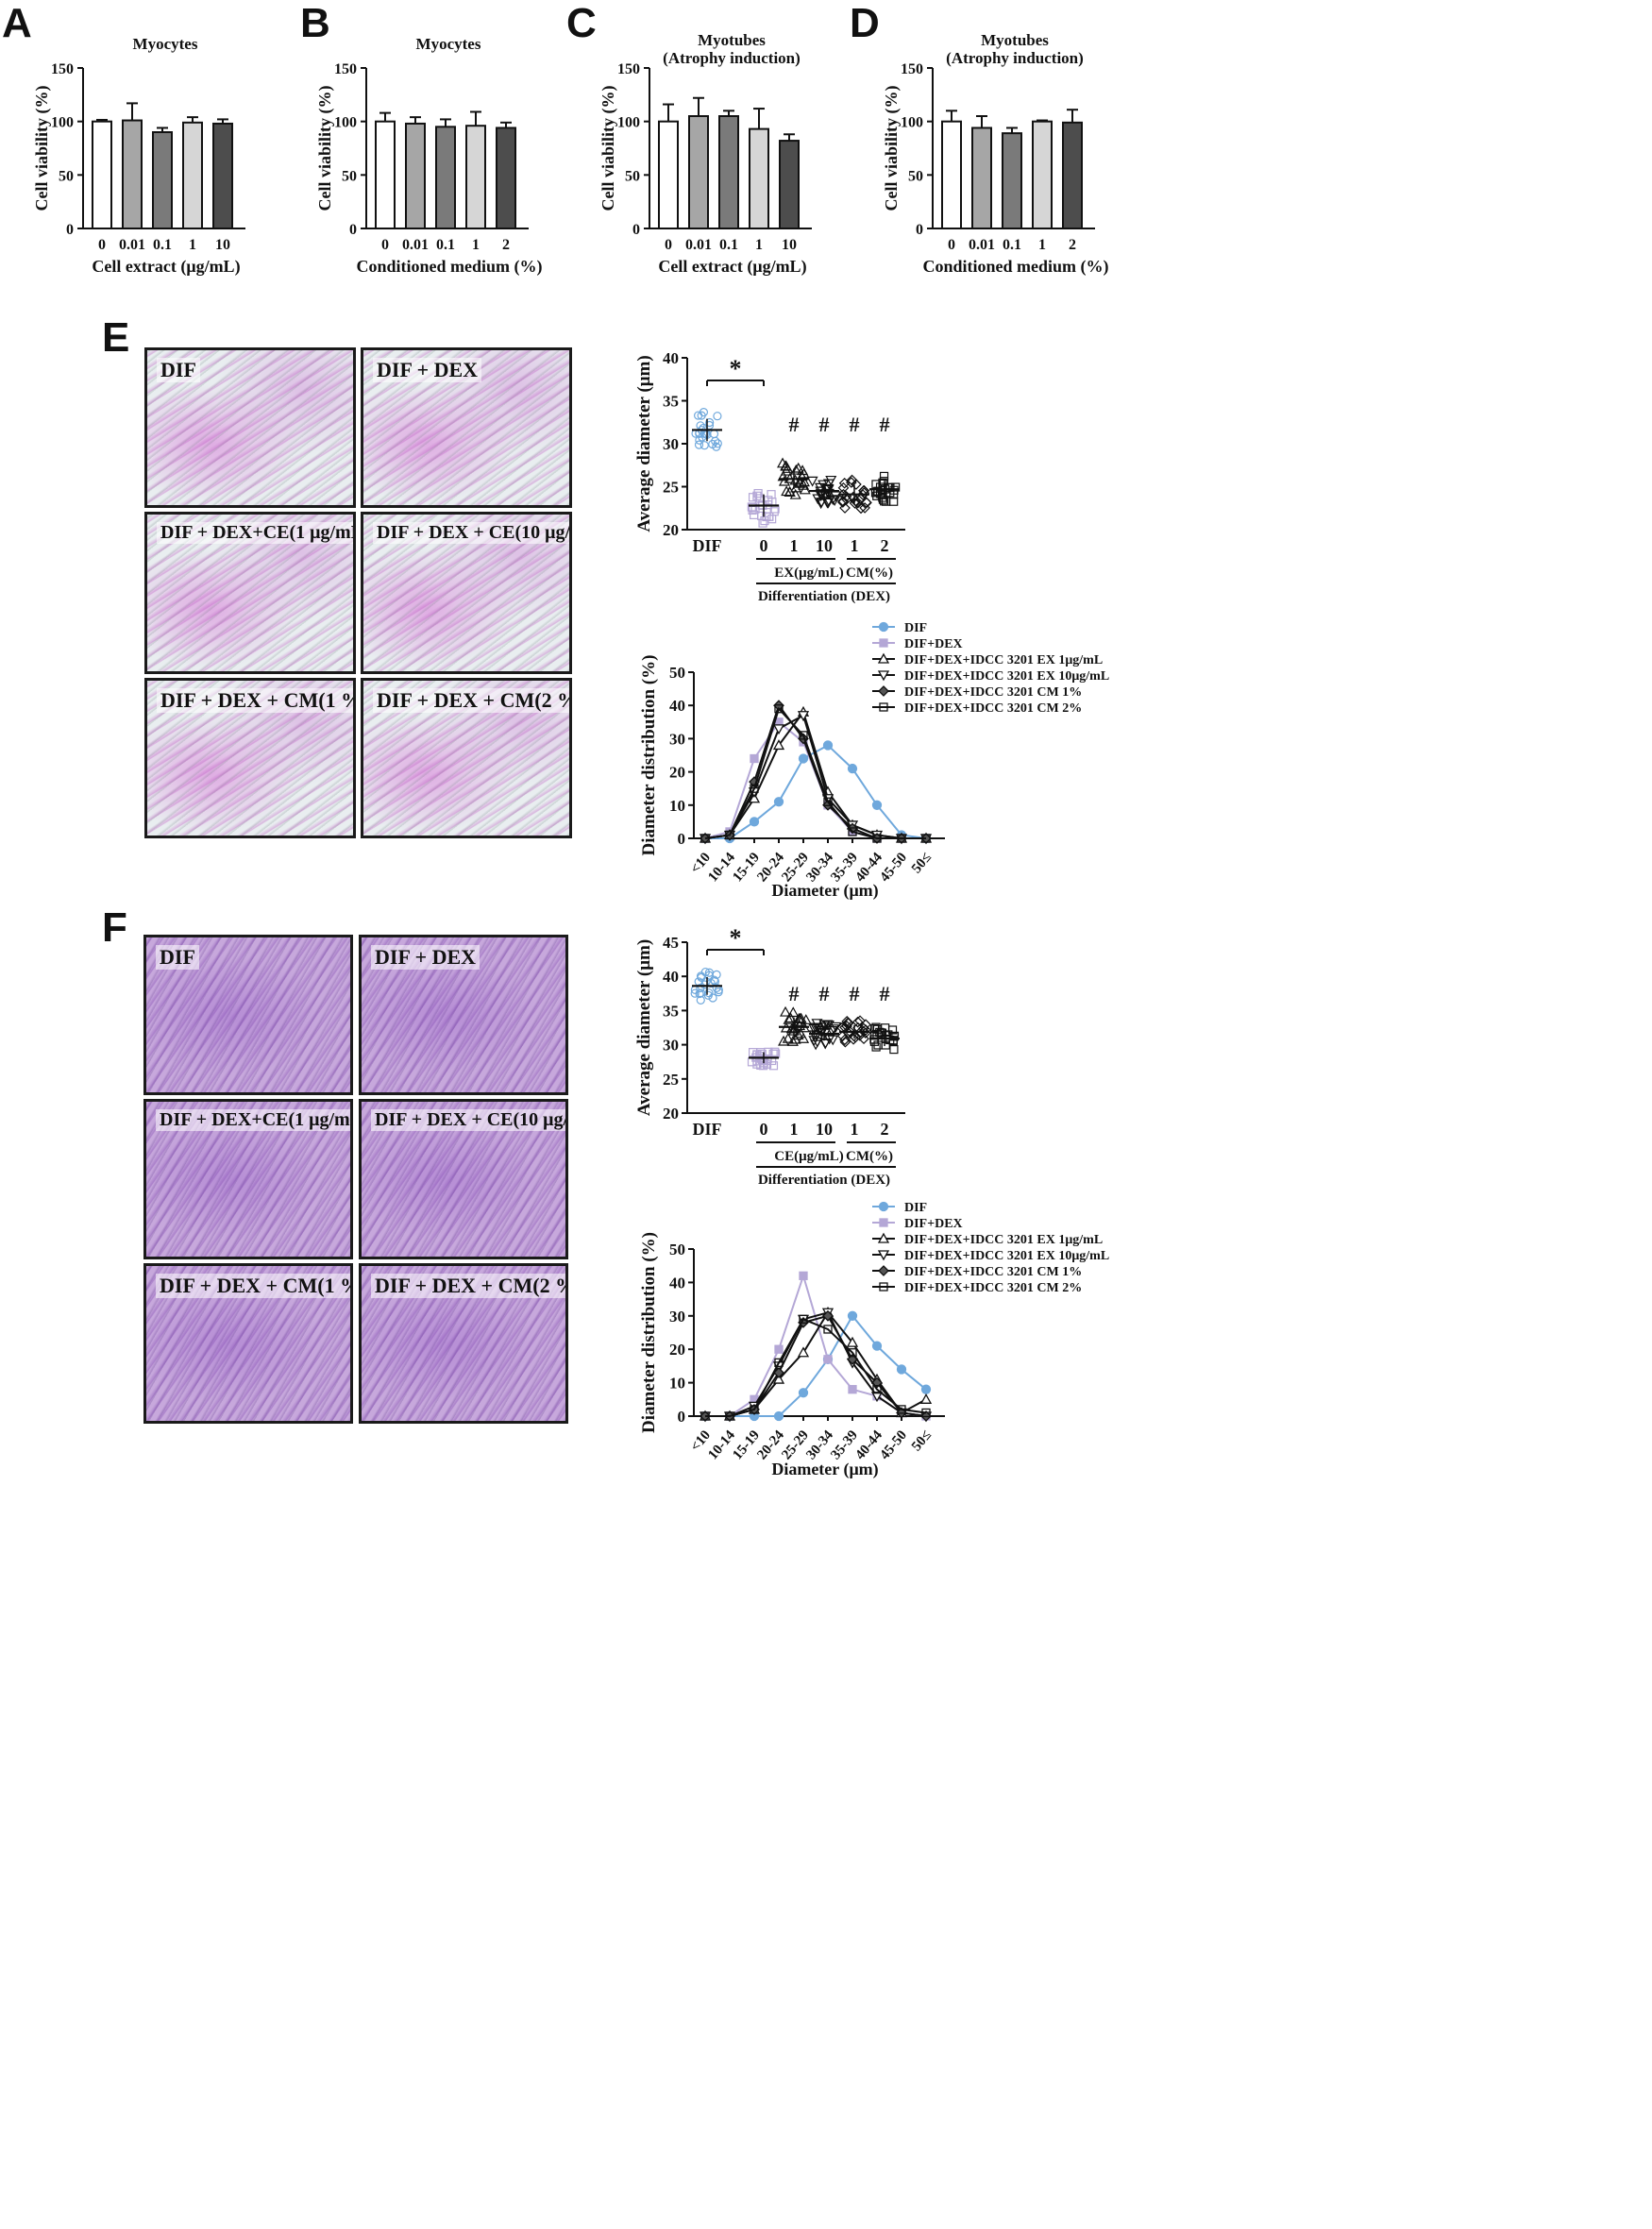 This screenshot has width=1652, height=2229. I want to click on group-label: CM(%), so click(869, 573).